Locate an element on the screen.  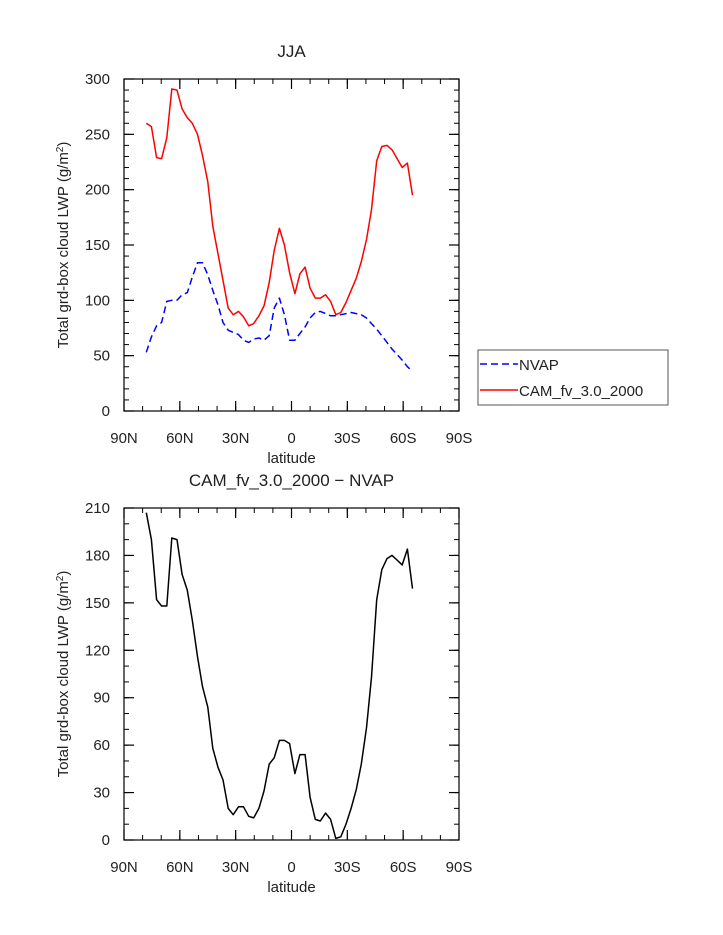
y-tick-label: 120 is located at coordinates (97, 650).